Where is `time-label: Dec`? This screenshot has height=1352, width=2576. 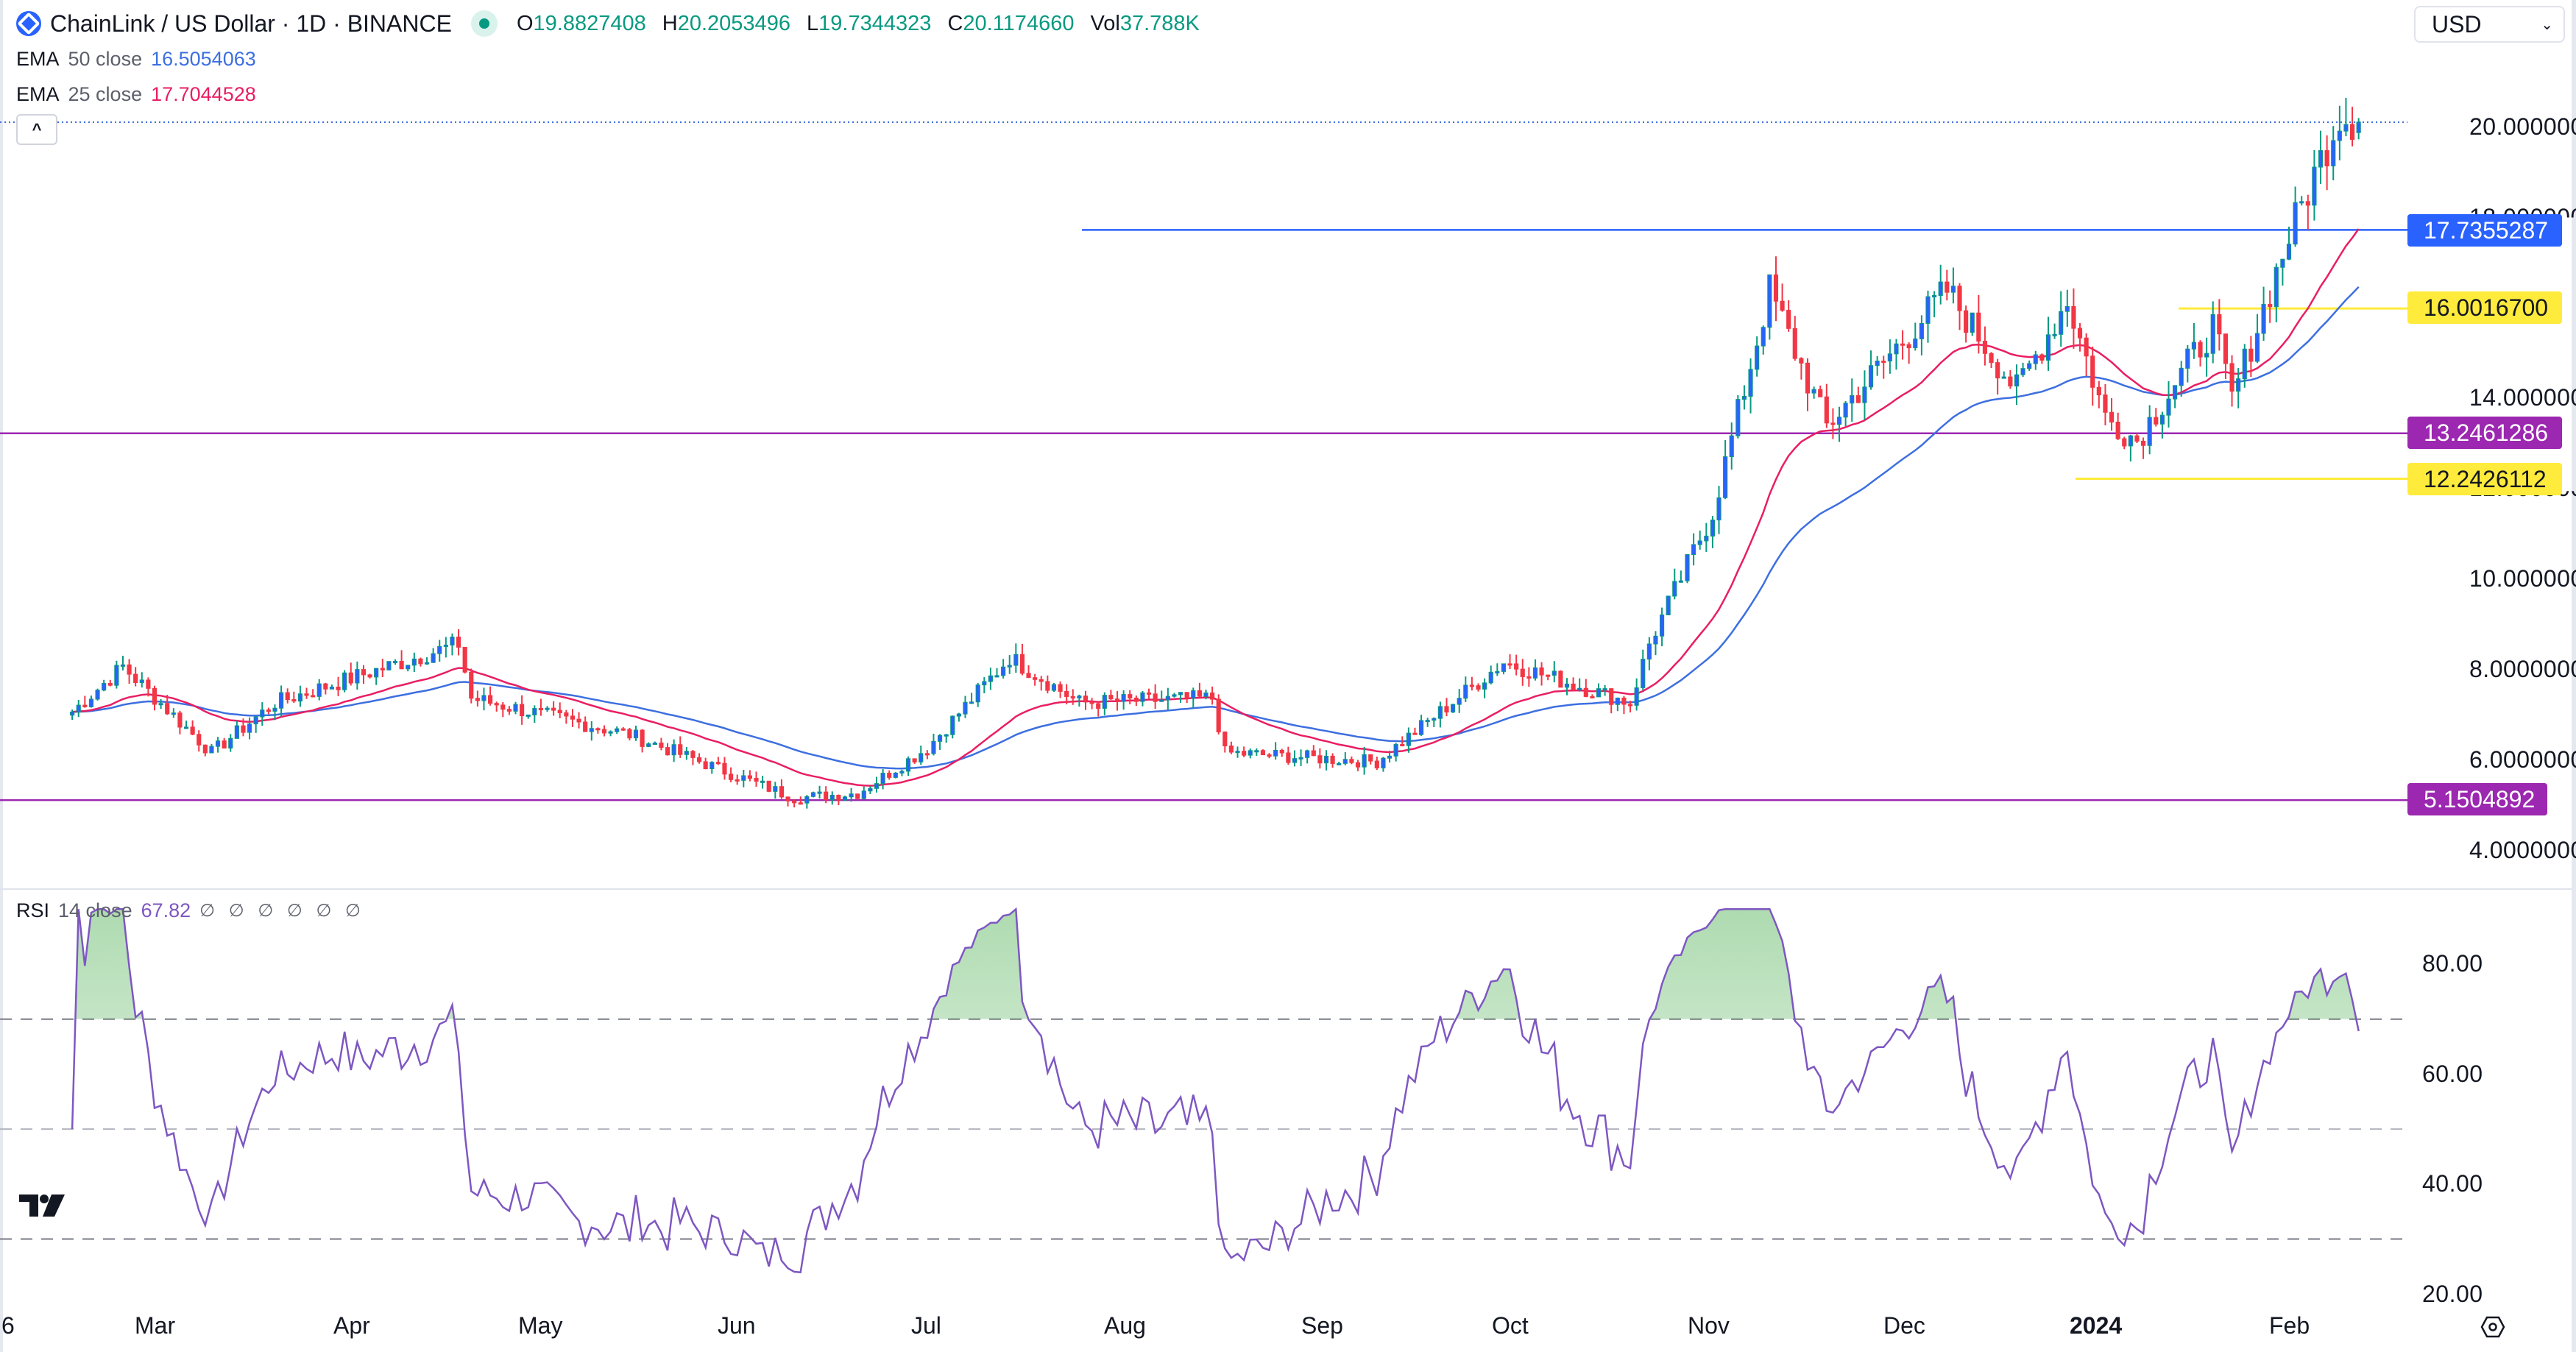
time-label: Dec is located at coordinates (1904, 1325).